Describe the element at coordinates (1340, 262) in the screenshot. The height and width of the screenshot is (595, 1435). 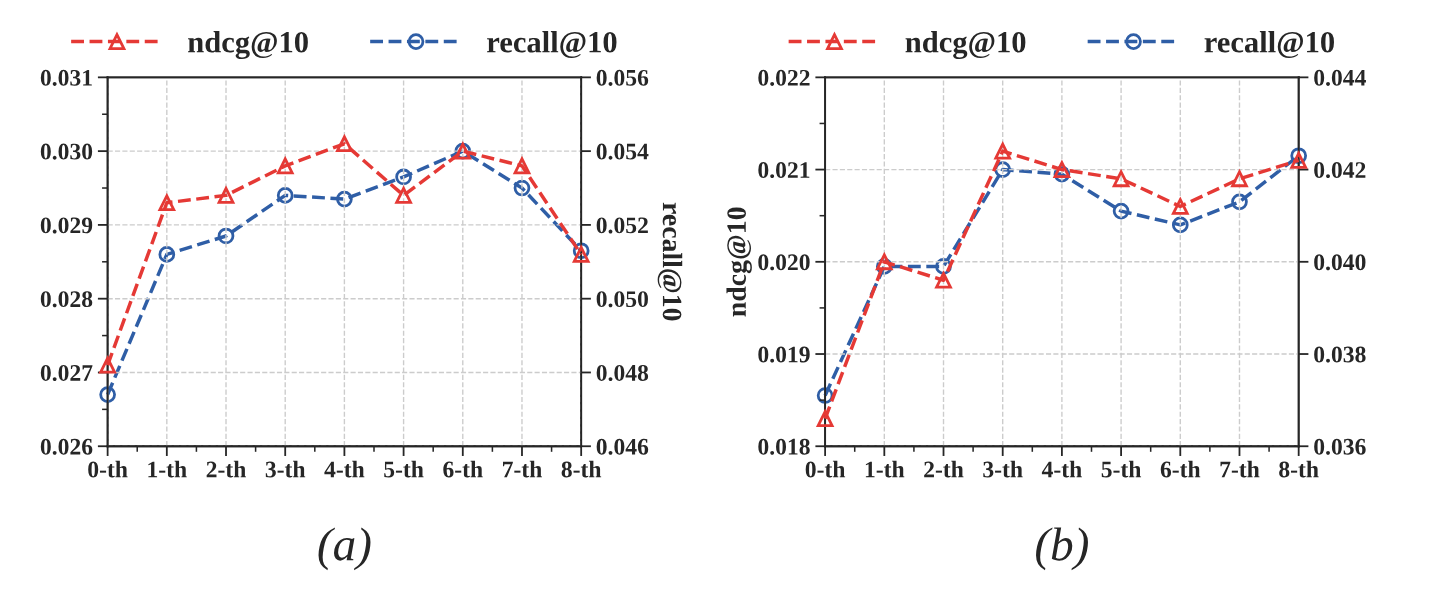
I see `y2-tick-label: 0.040` at that location.